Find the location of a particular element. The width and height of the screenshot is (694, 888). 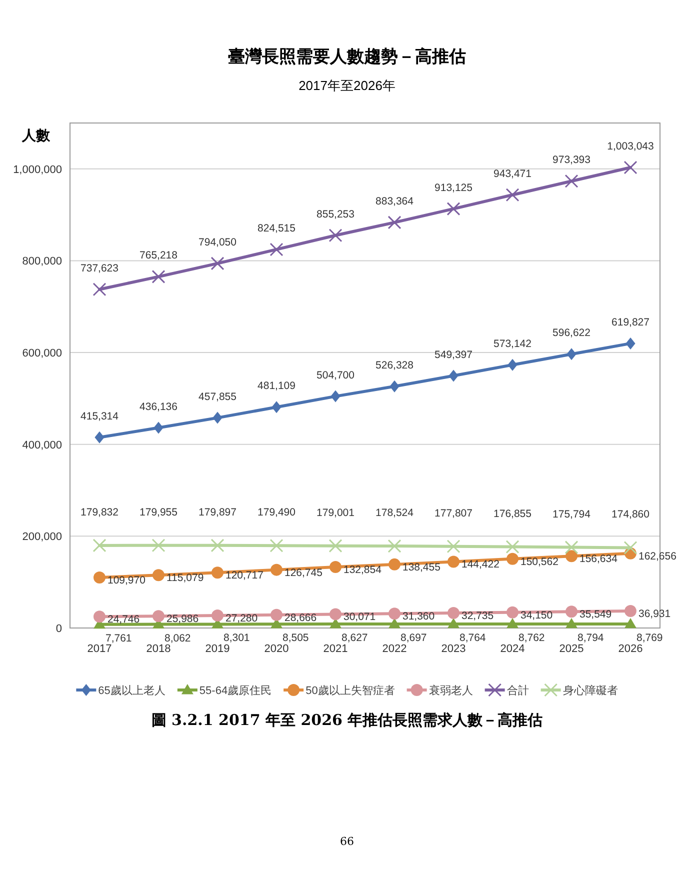

x-tick-label: 2021 is located at coordinates (335, 649).